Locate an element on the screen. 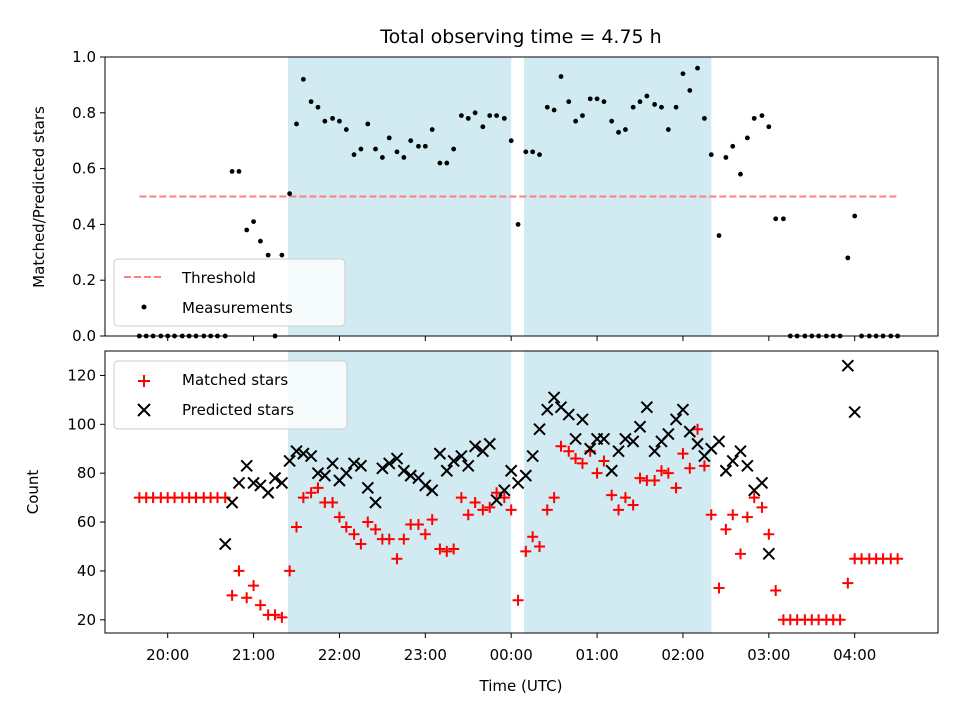 The width and height of the screenshot is (960, 720). x-tick-label: 20:00 is located at coordinates (167, 655).